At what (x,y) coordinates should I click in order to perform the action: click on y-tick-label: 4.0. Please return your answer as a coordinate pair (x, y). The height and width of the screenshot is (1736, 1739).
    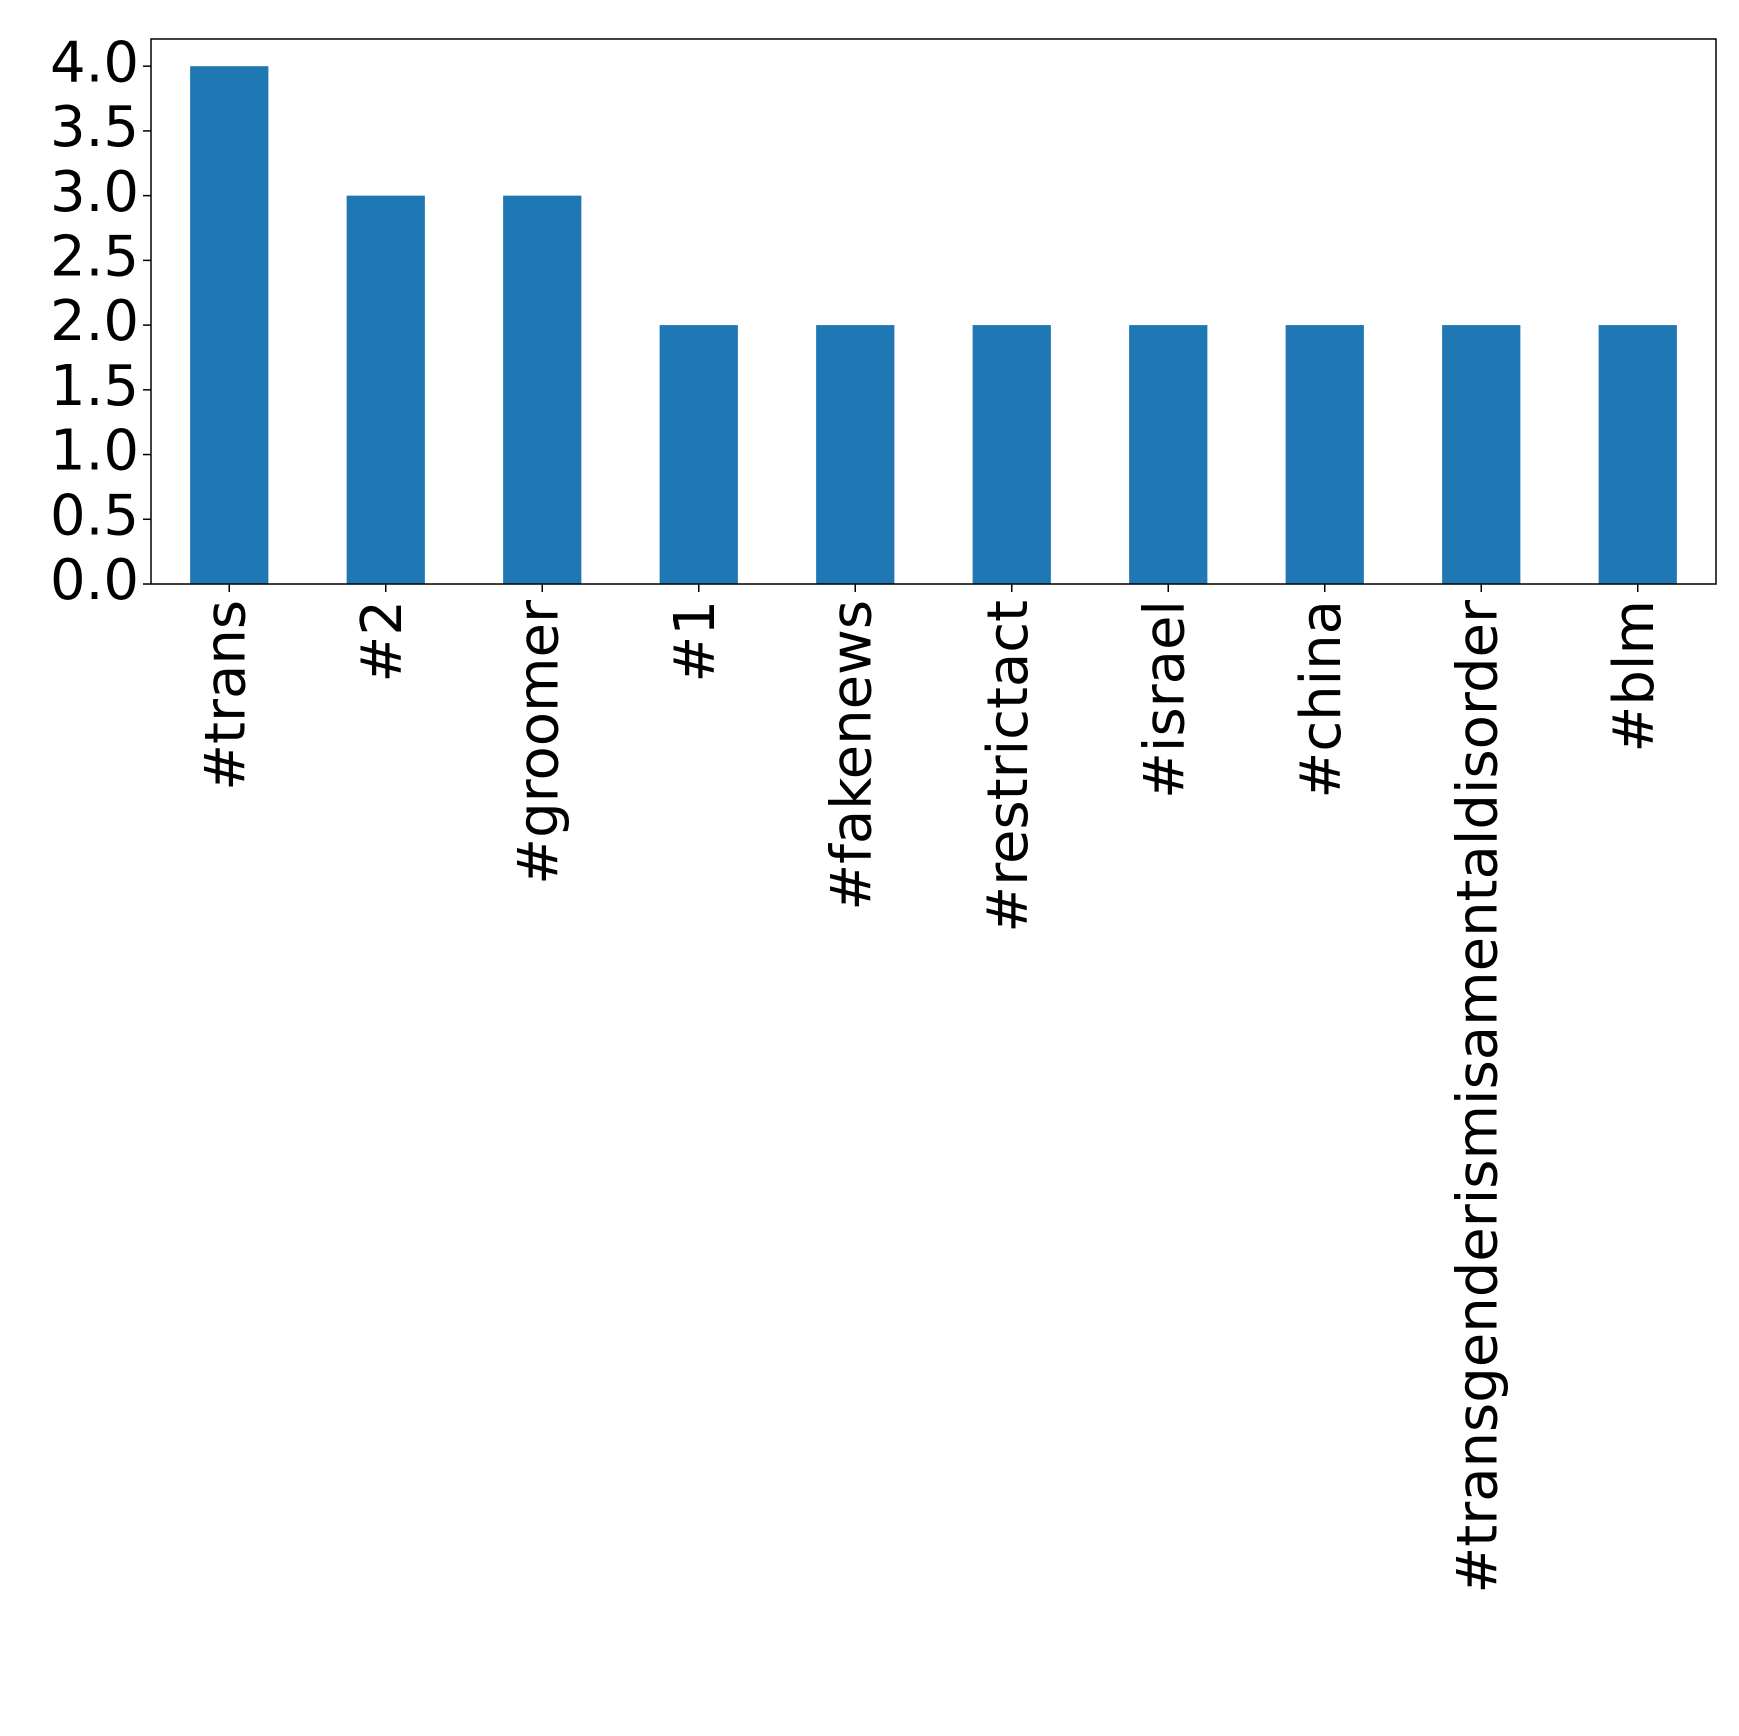
    Looking at the image, I should click on (94, 62).